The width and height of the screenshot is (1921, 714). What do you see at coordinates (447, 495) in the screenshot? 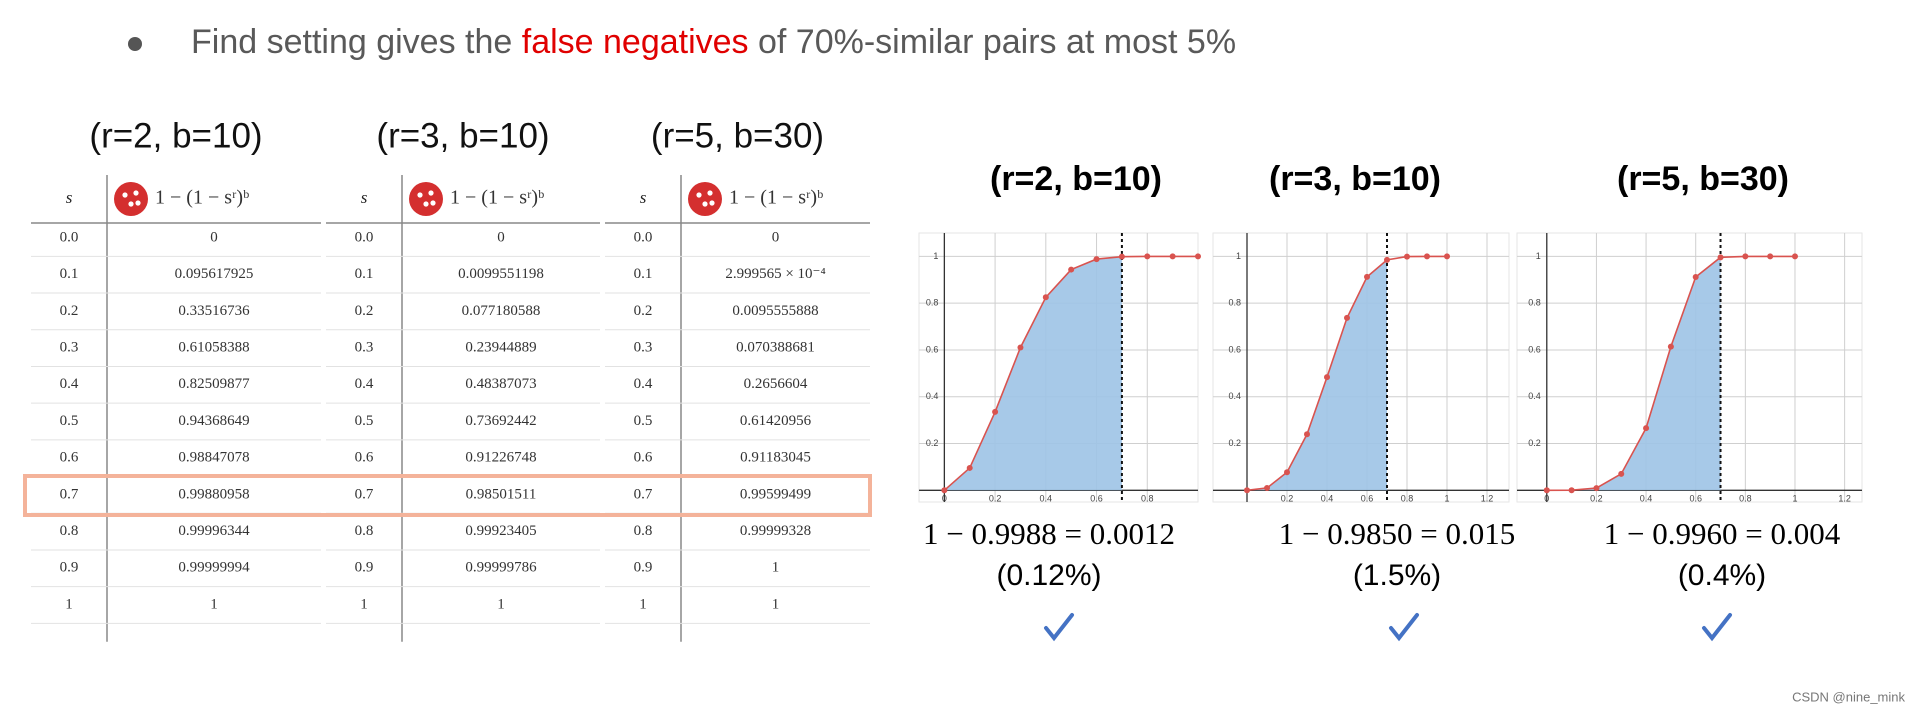
I see `highlight-box` at bounding box center [447, 495].